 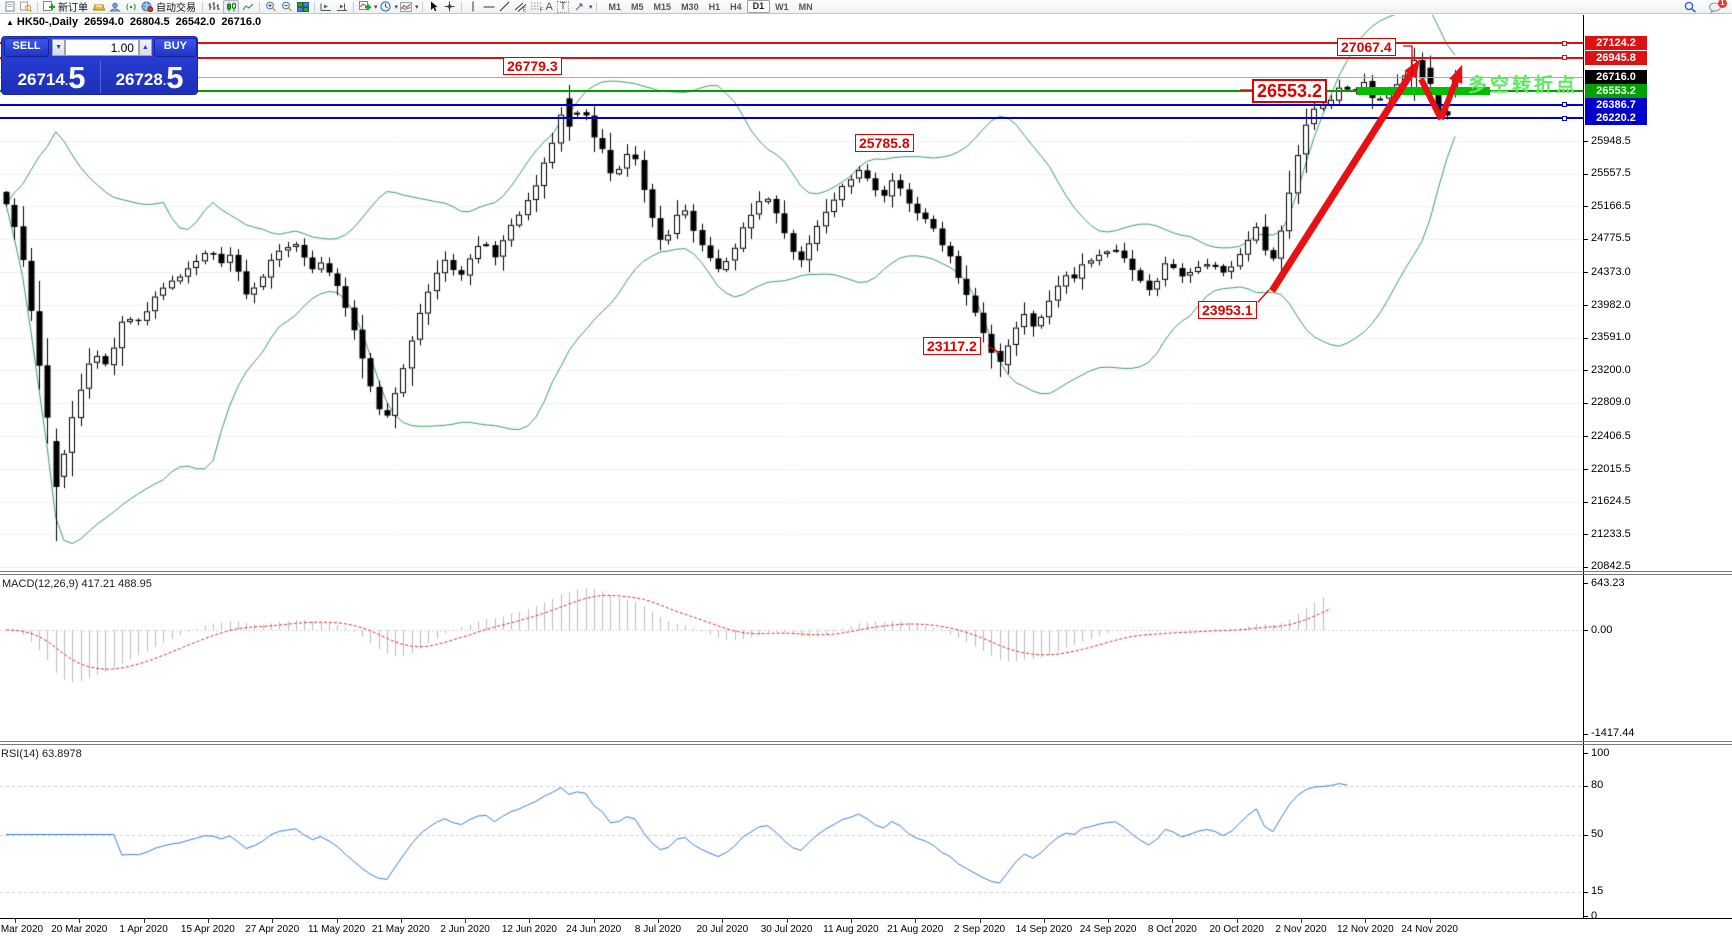 I want to click on chart-shift-icon, so click(x=342, y=7).